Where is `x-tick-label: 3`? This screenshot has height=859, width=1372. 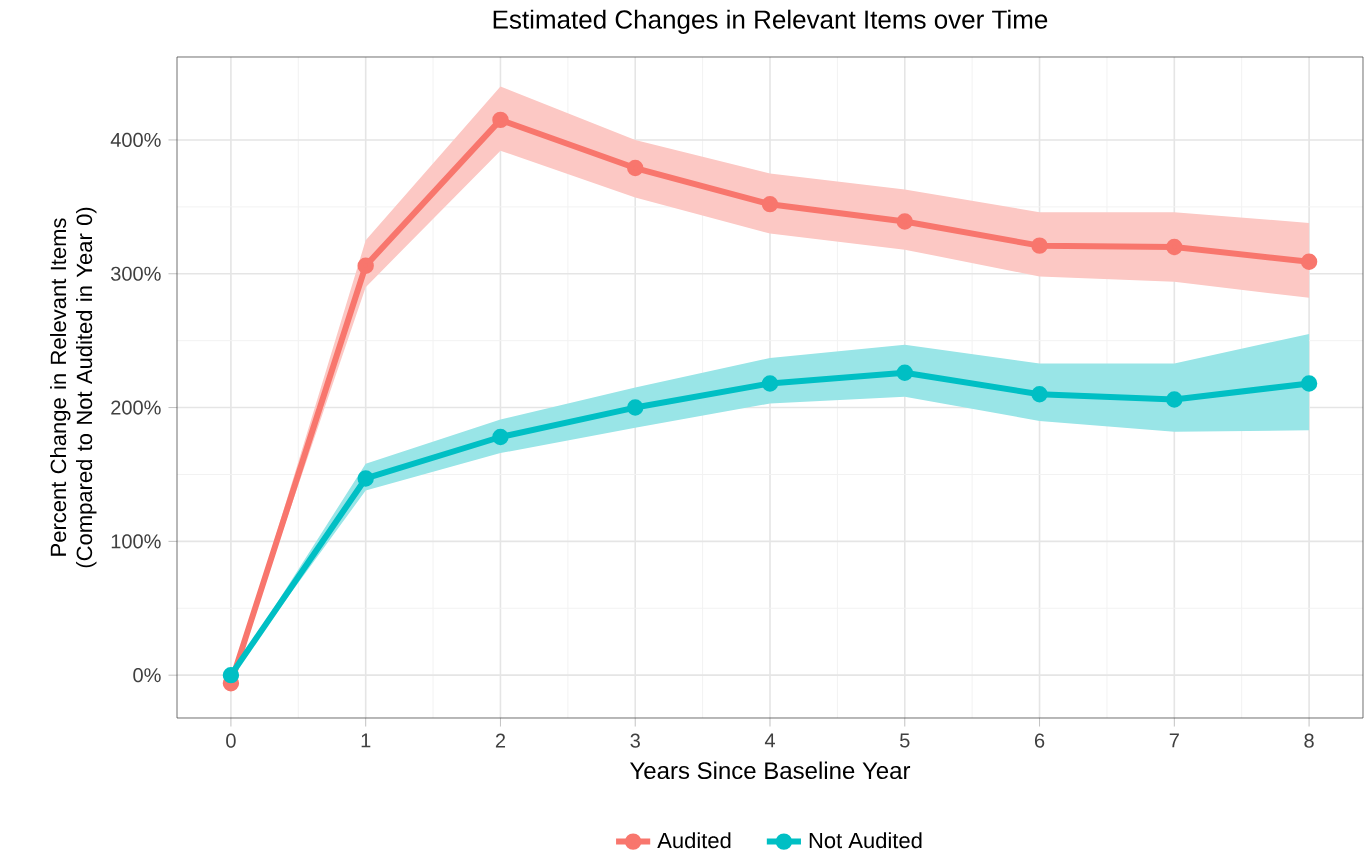
x-tick-label: 3 is located at coordinates (635, 740).